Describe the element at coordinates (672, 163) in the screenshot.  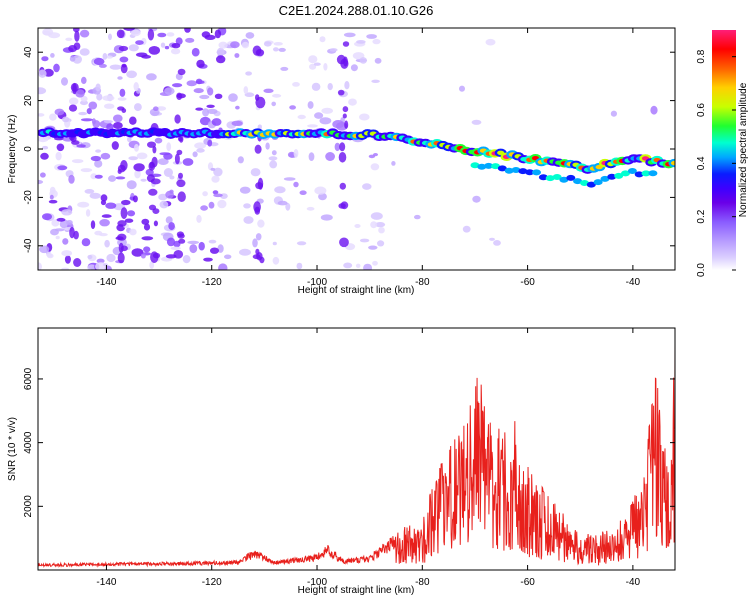
I see `ridge-core` at that location.